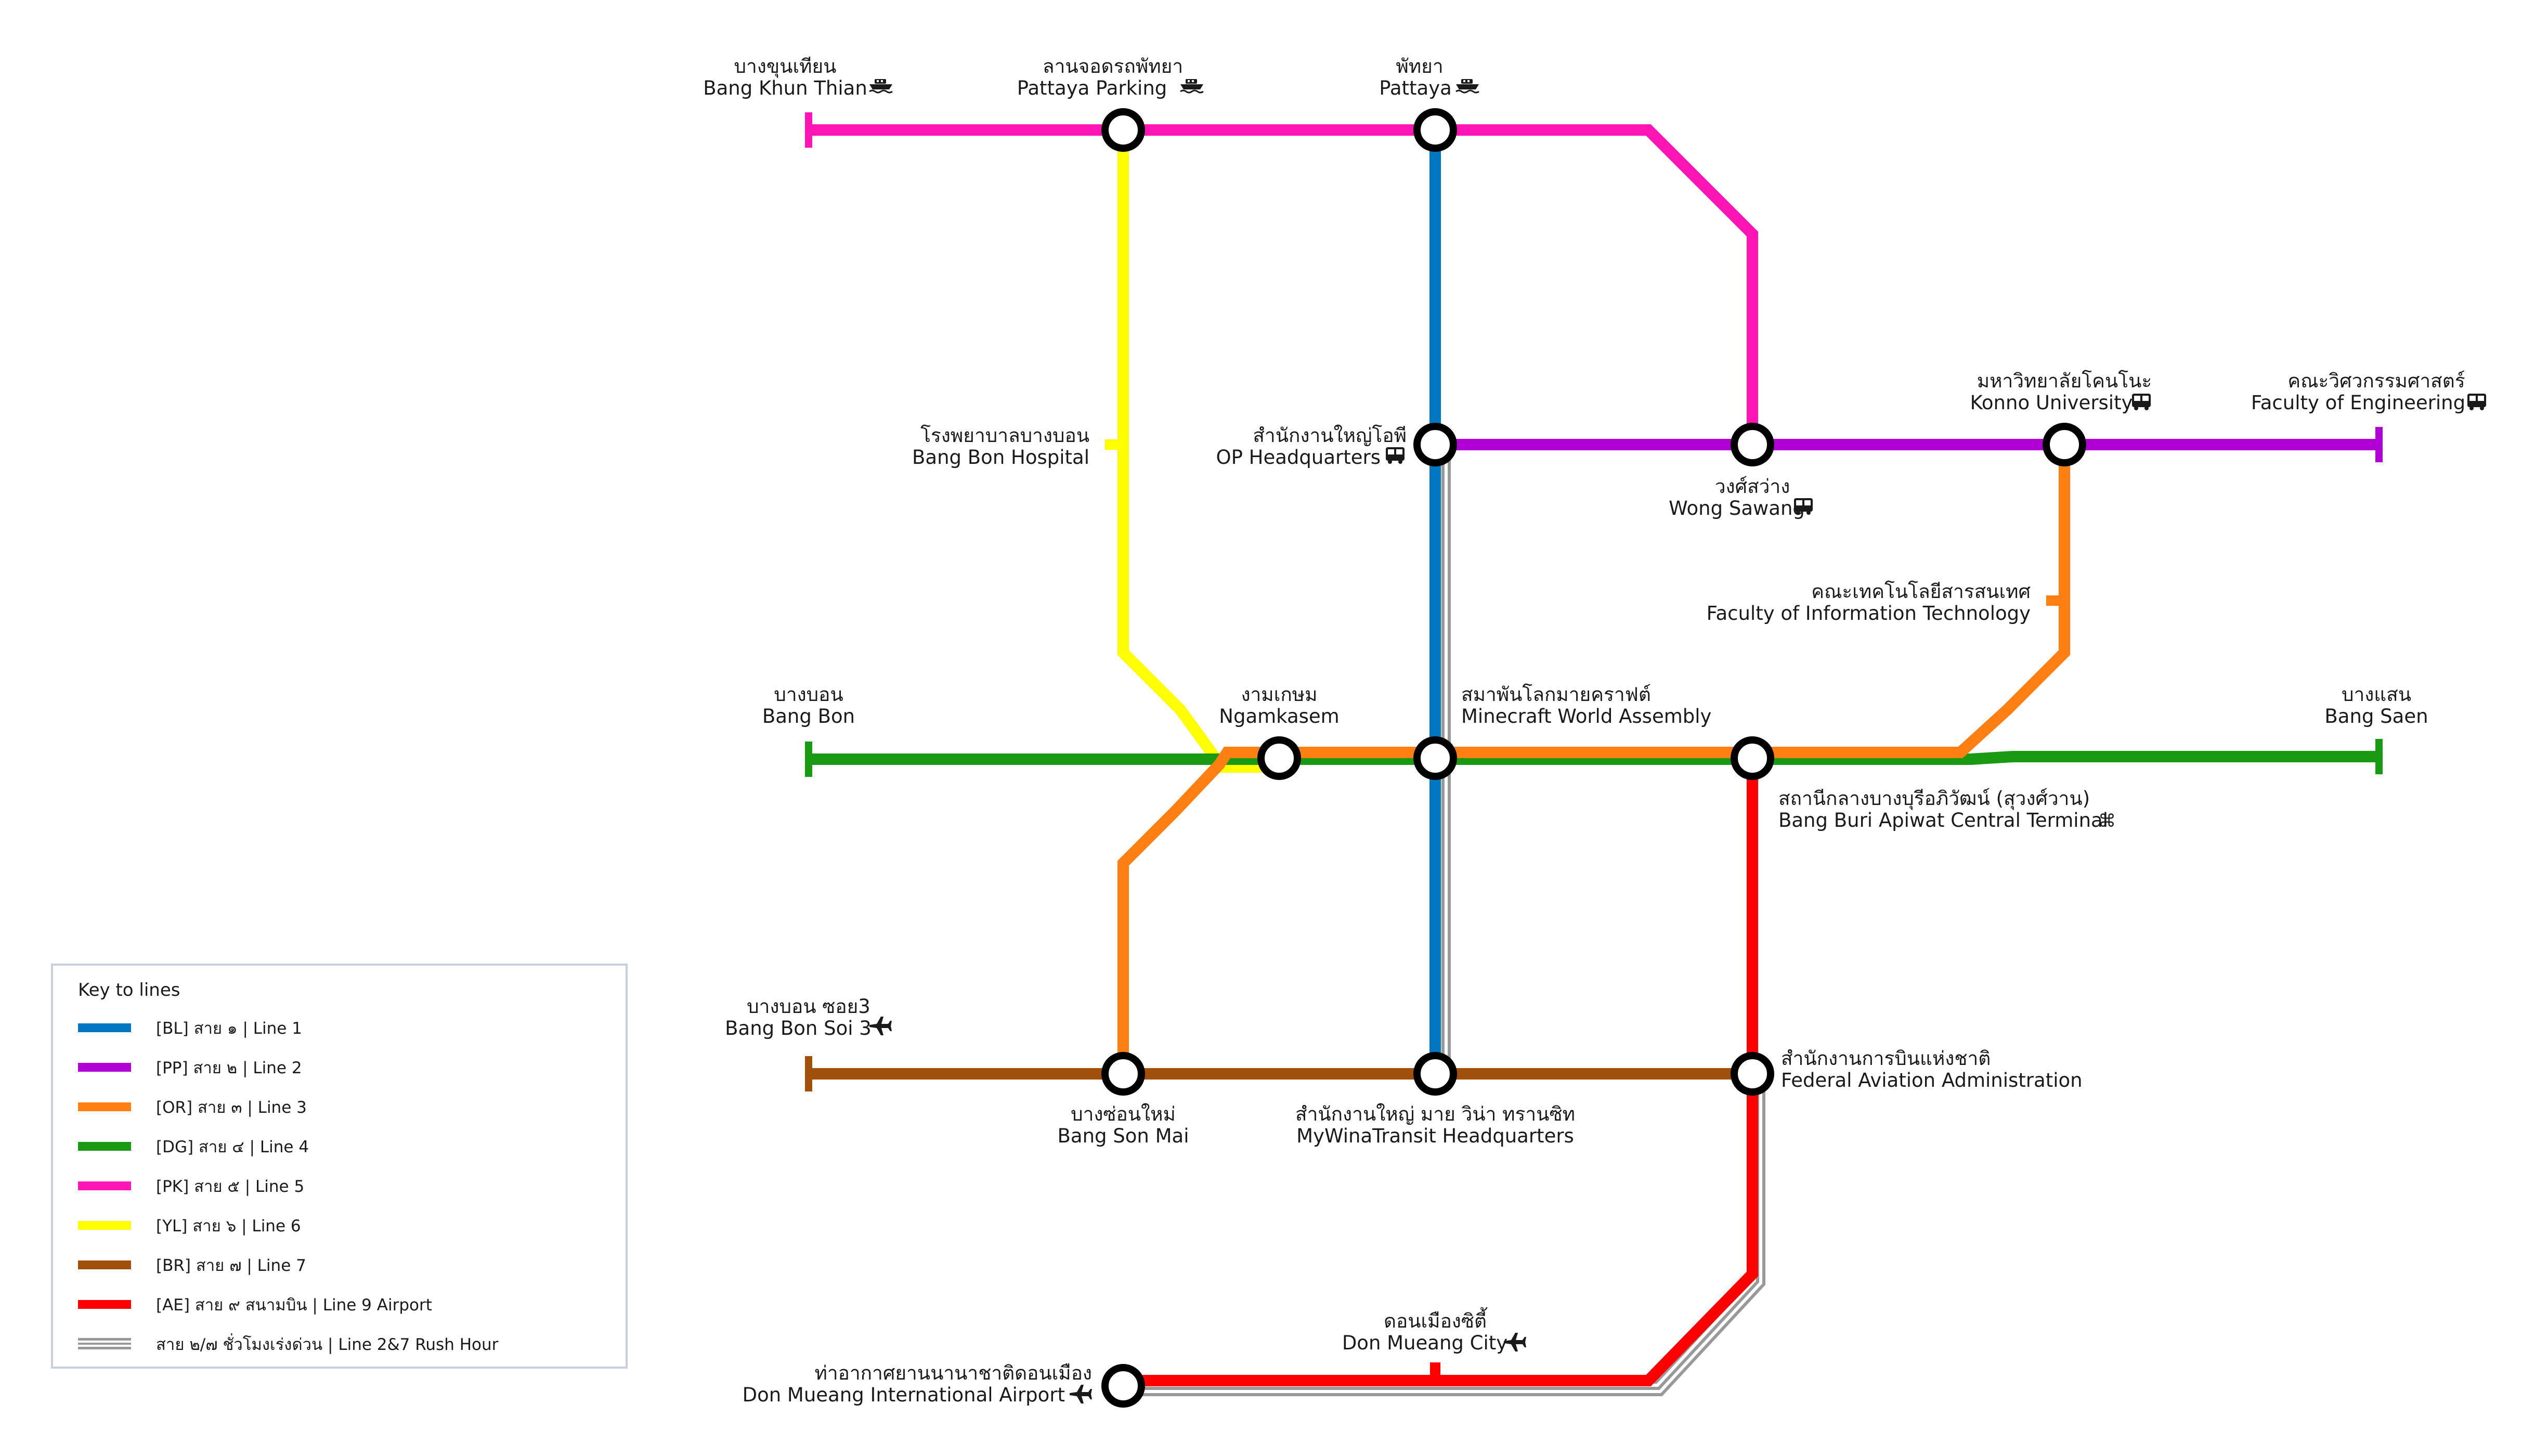  What do you see at coordinates (1435, 1136) in the screenshot?
I see `label-mywina-en: MyWinaTransit Headquarters` at bounding box center [1435, 1136].